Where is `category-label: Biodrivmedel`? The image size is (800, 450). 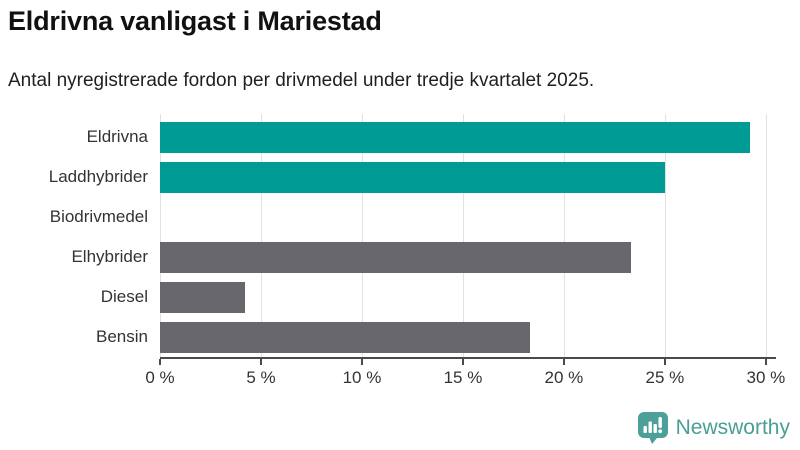 category-label: Biodrivmedel is located at coordinates (98, 216).